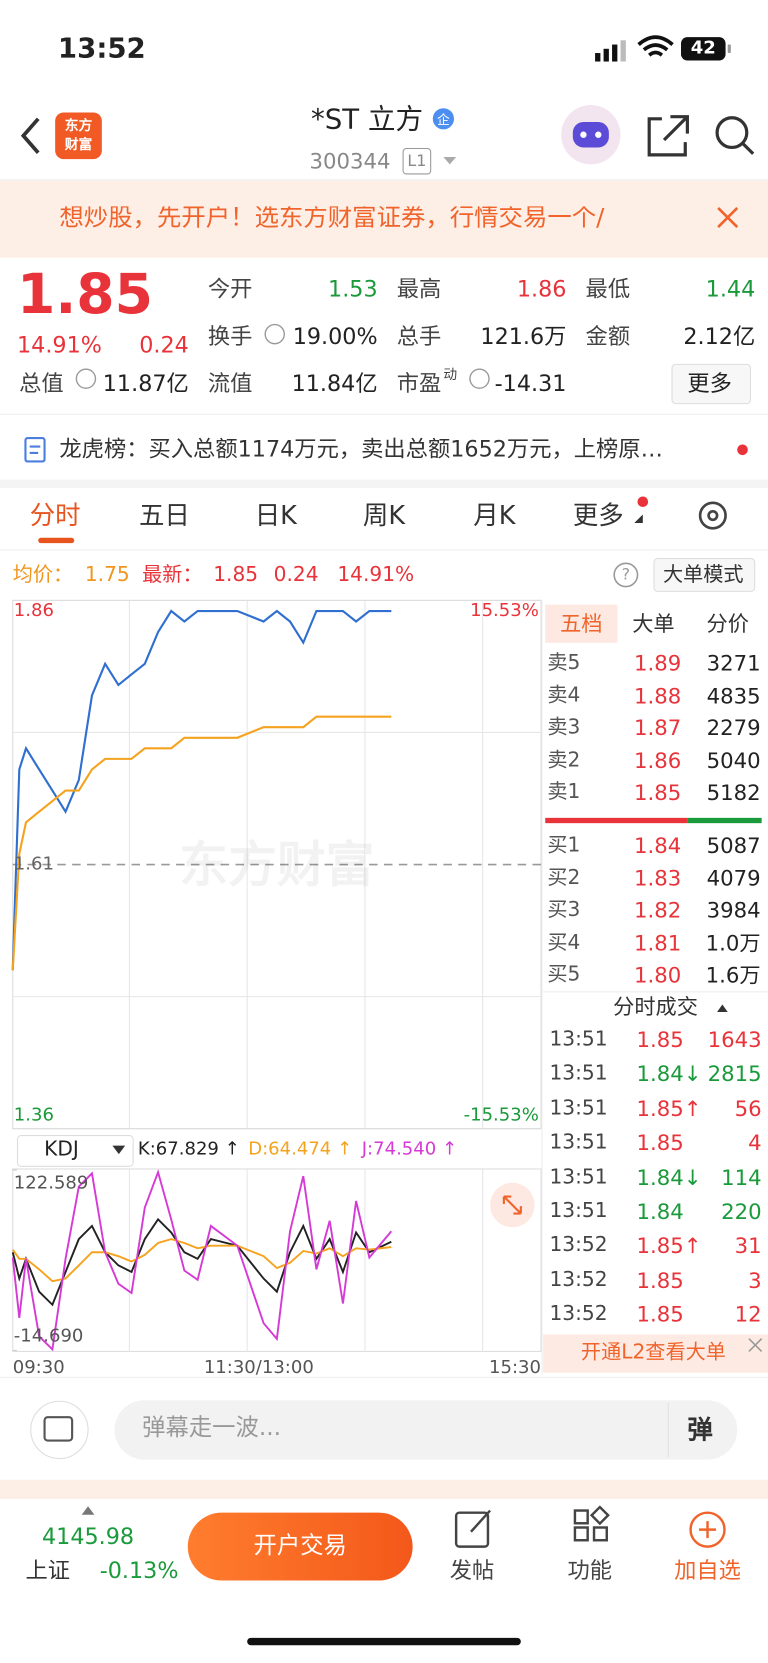 The image size is (768, 1663). I want to click on more-button-text: 更多, so click(709, 383).